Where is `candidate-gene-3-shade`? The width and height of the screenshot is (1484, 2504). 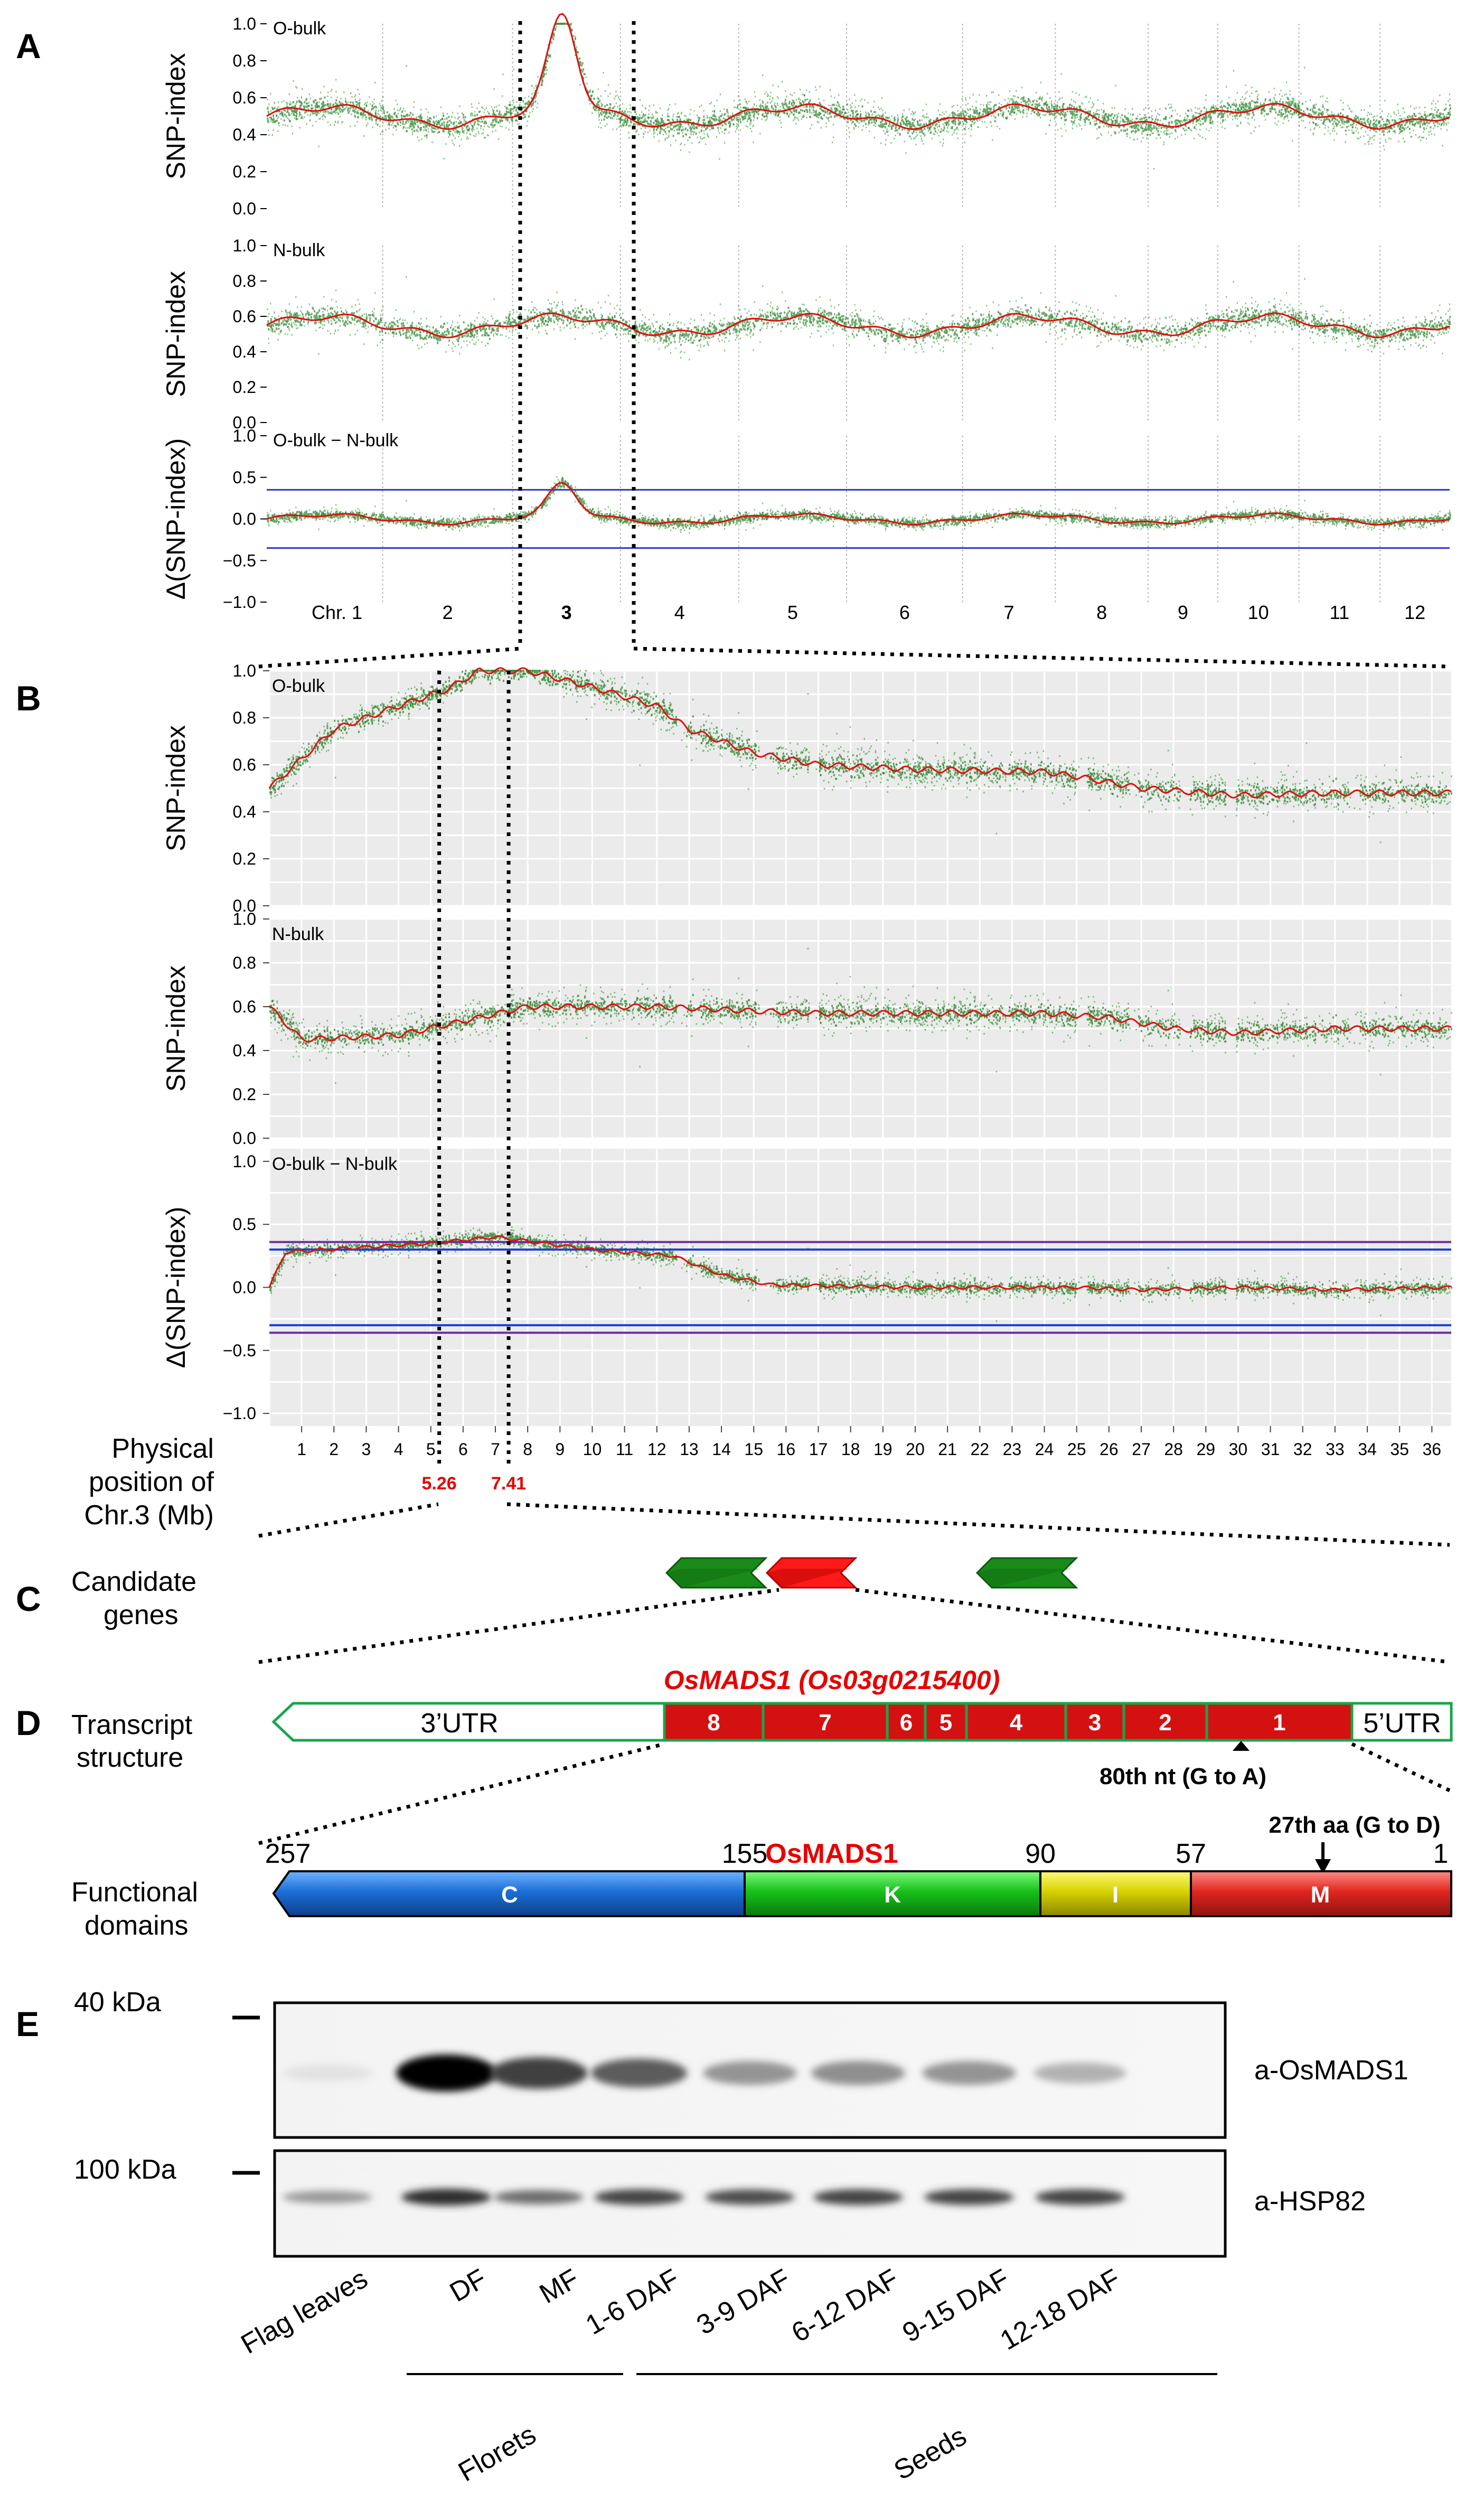
candidate-gene-3-shade is located at coordinates (1024, 1578).